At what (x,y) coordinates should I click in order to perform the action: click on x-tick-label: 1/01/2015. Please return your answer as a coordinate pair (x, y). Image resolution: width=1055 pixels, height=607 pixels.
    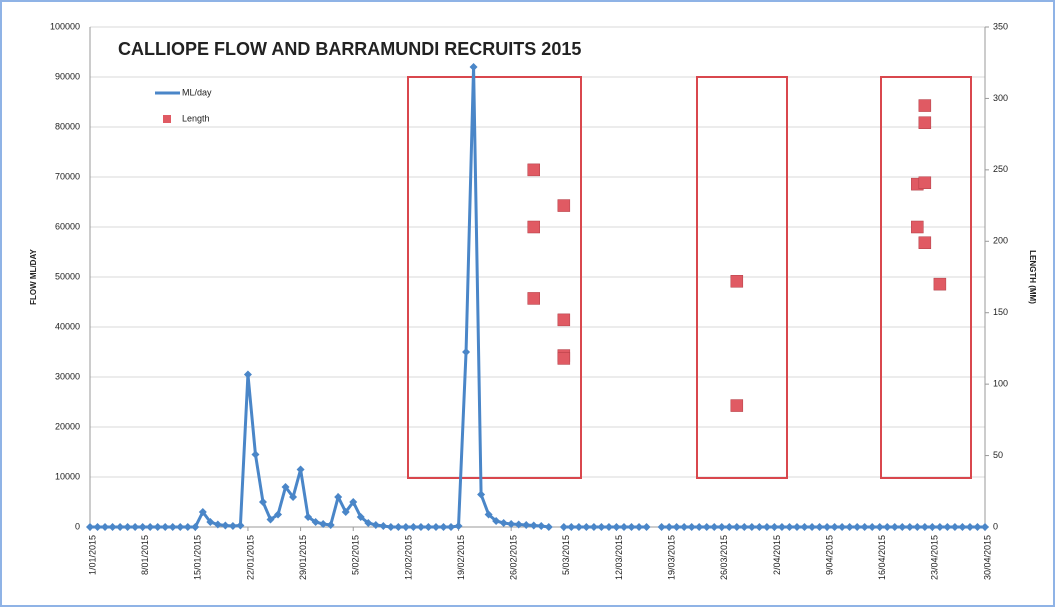
    Looking at the image, I should click on (92, 555).